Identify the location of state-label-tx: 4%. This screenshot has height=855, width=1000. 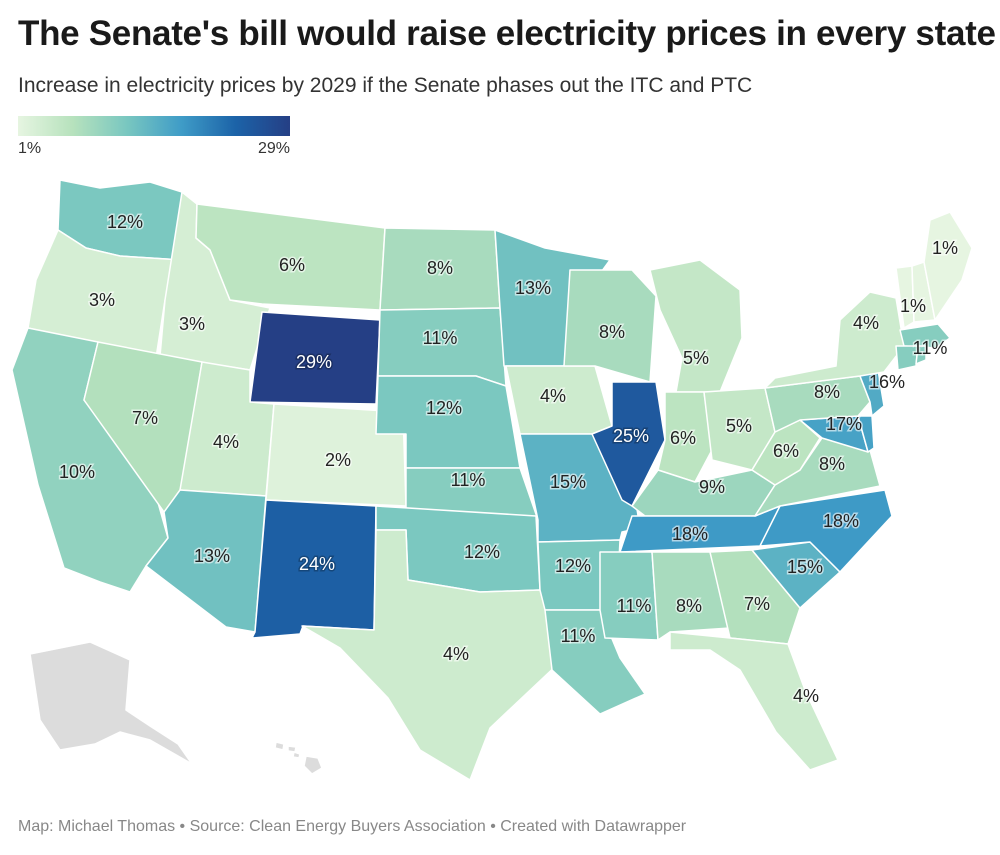
(456, 654).